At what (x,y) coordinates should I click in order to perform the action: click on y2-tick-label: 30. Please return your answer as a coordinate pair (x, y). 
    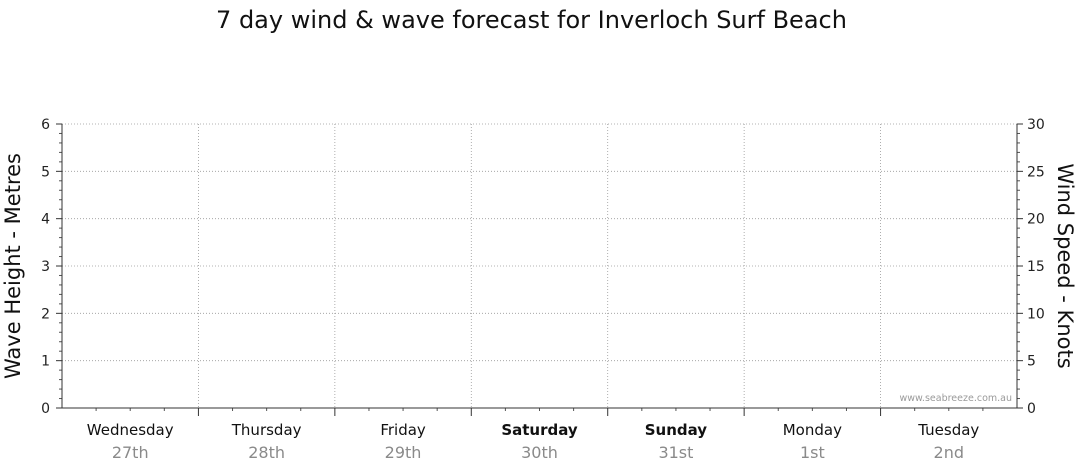
    Looking at the image, I should click on (1036, 125).